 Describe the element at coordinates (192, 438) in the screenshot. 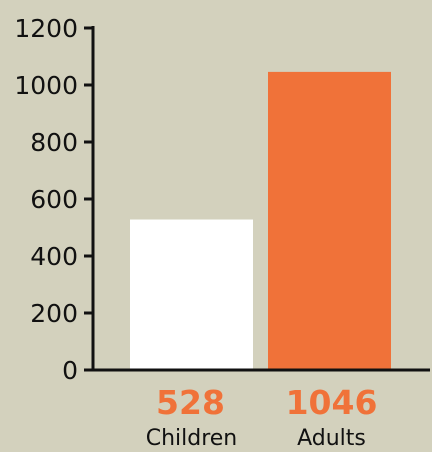

I see `category-label-children: Children` at that location.